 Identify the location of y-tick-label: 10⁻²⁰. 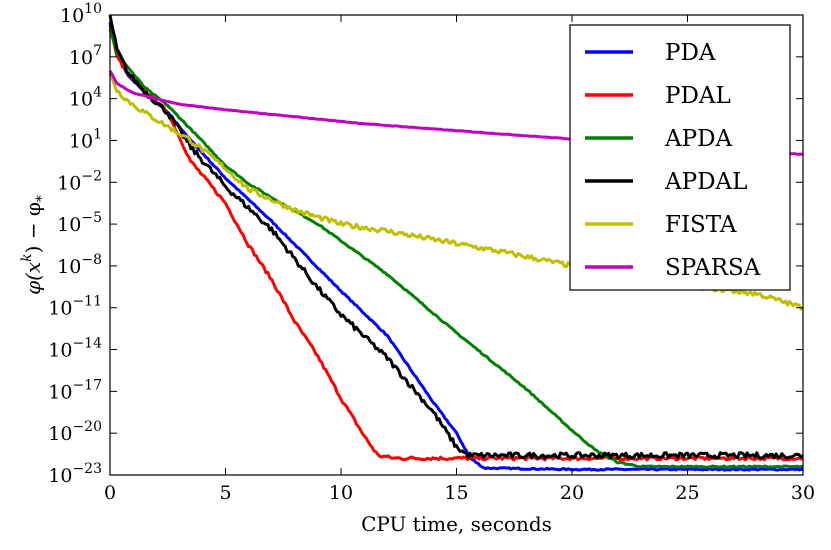
(75, 432).